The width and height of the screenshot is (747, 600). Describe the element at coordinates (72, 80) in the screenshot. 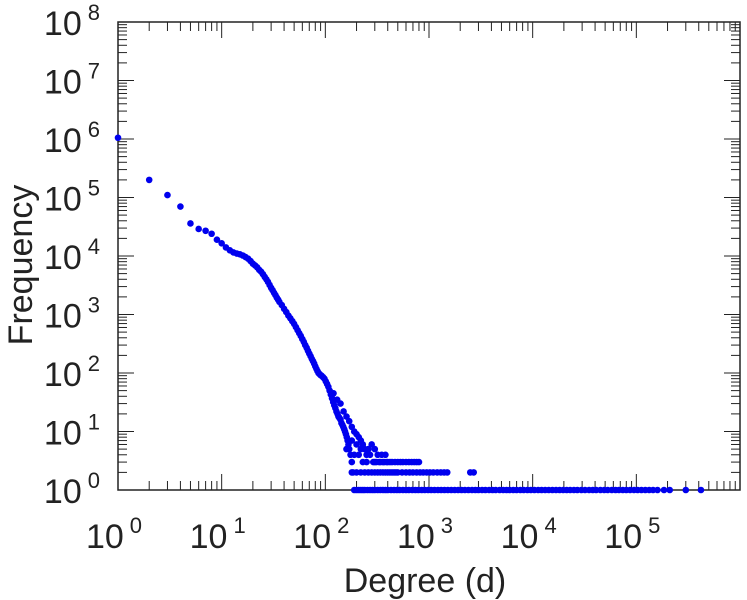

I see `y-tick-label: 10 7` at that location.